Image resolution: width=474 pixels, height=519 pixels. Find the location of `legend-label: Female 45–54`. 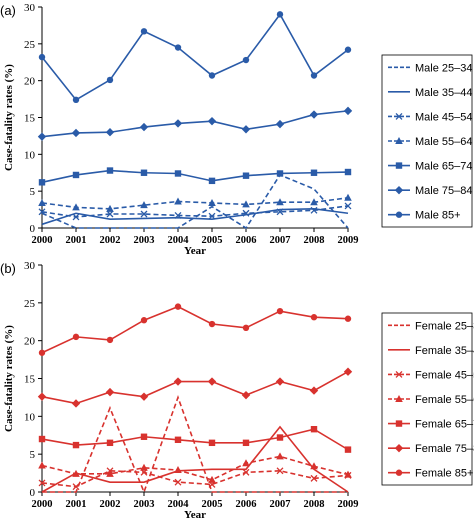

legend-label: Female 45–54 is located at coordinates (444, 375).